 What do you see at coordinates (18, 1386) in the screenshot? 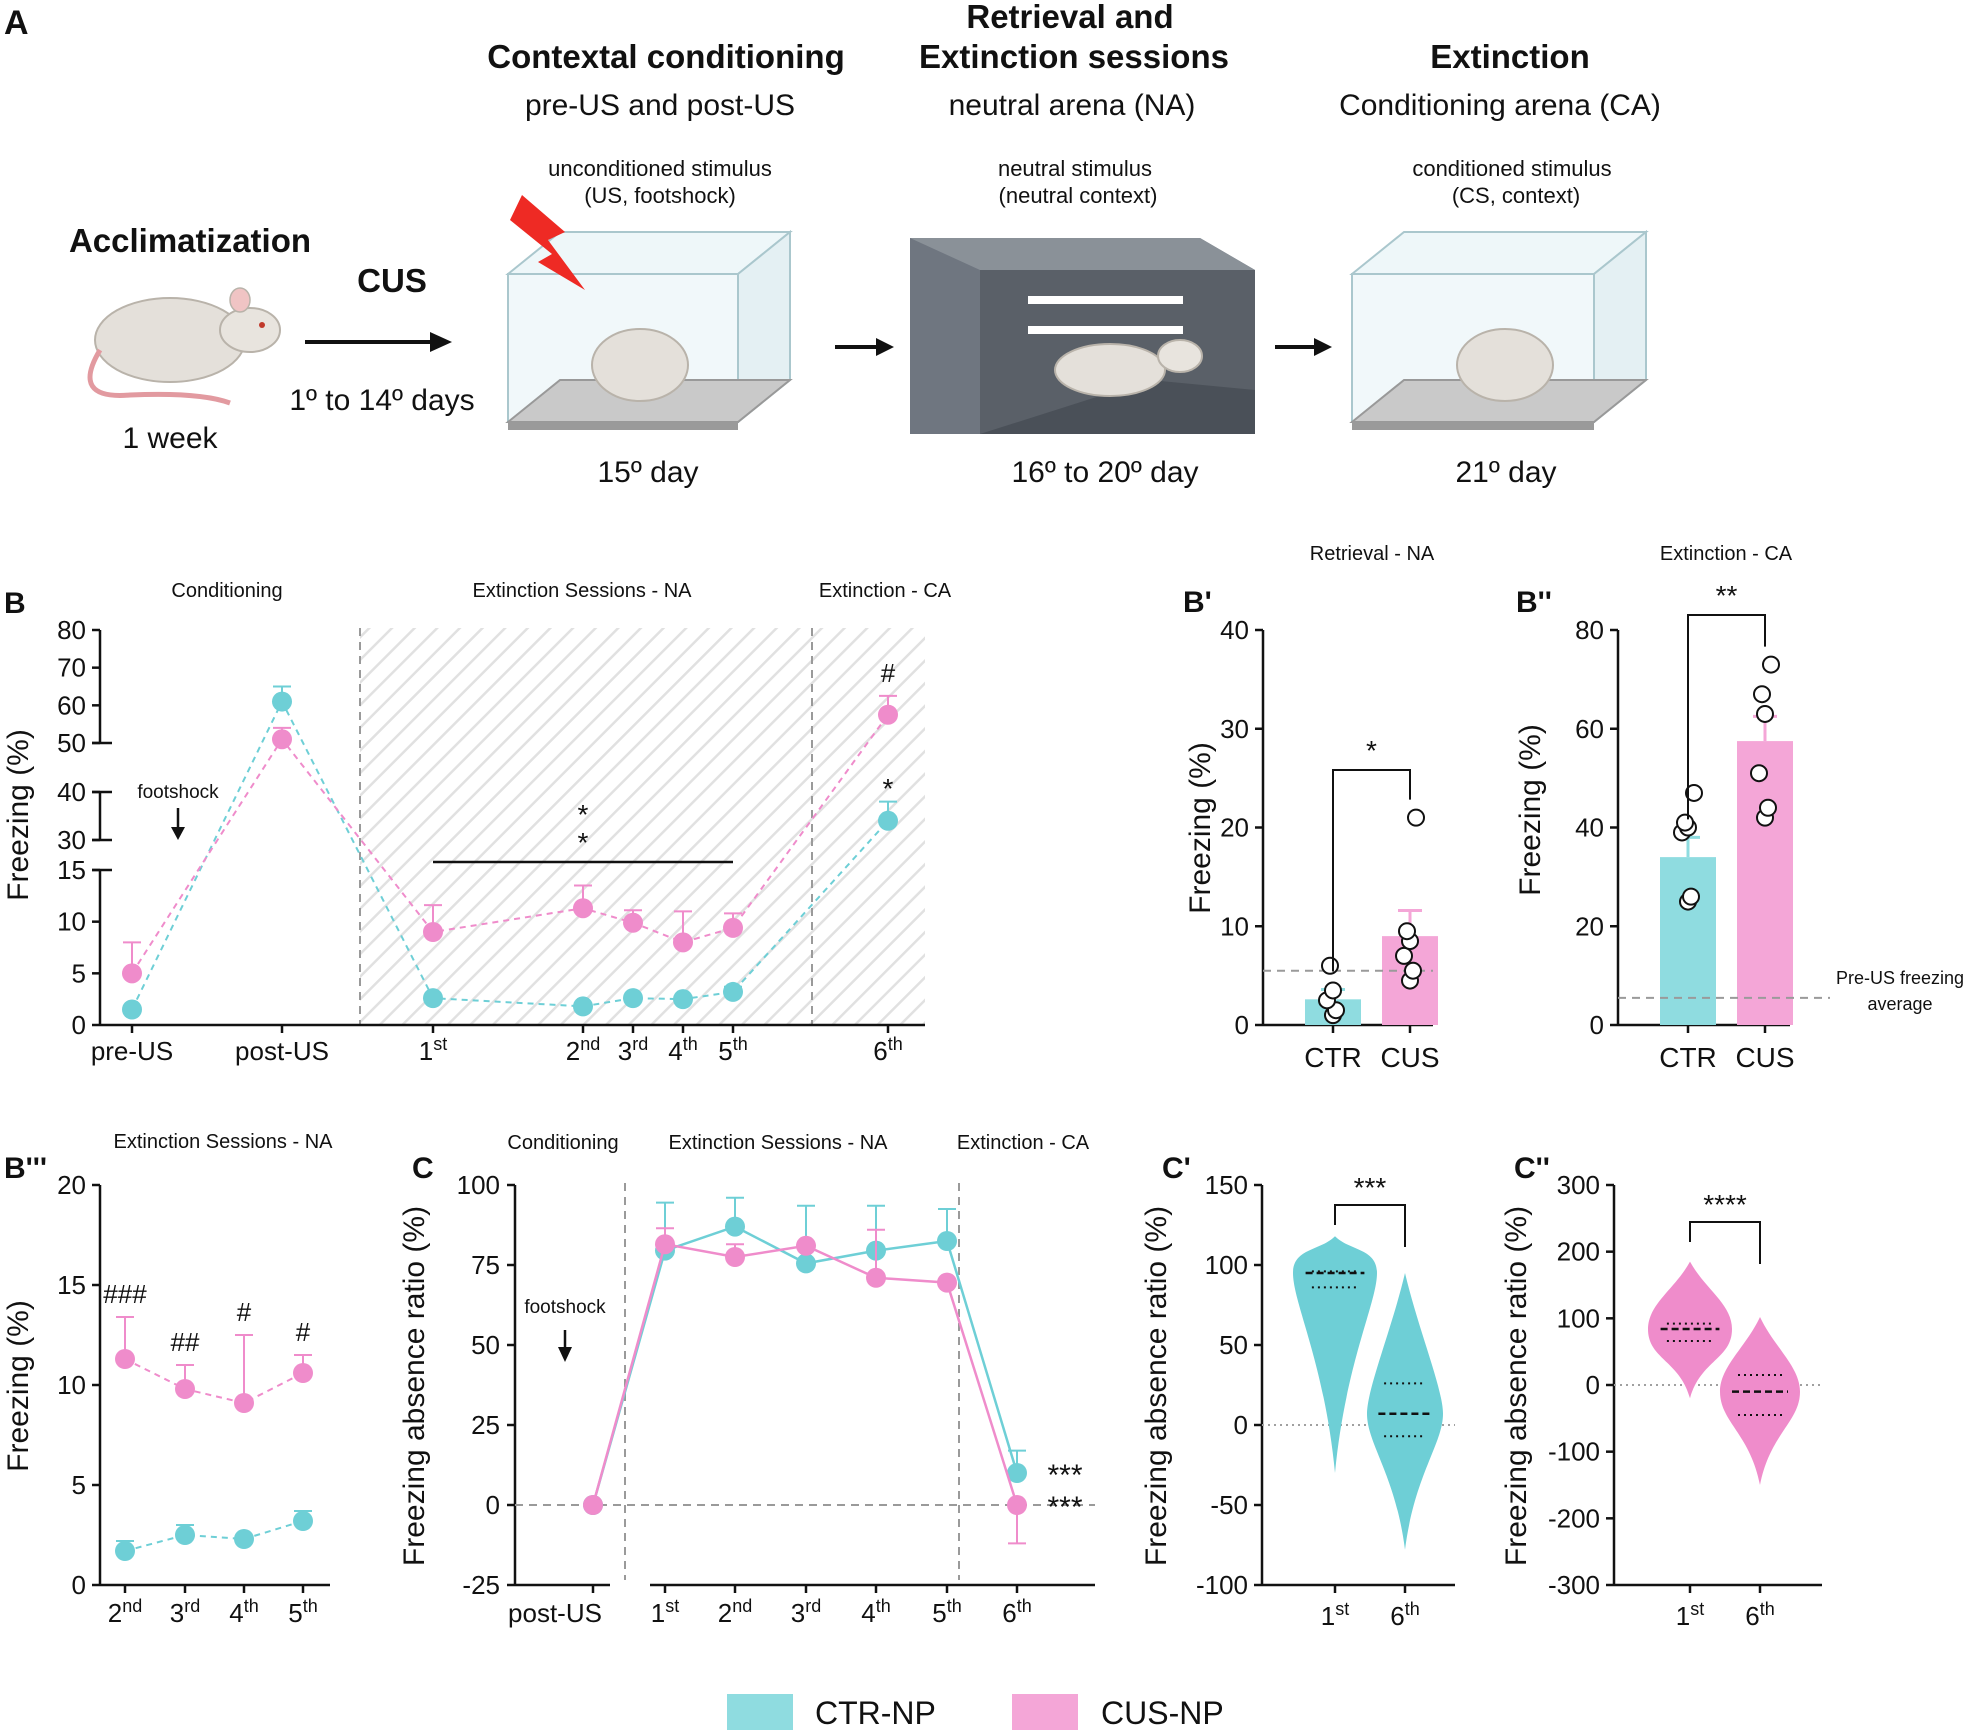
I see `panel-b3-ylabel: Freezing (%)` at bounding box center [18, 1386].